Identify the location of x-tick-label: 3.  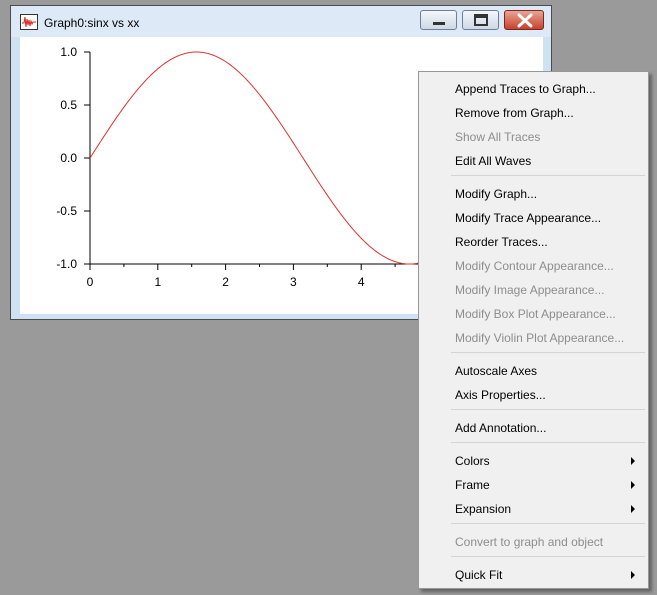
(293, 282).